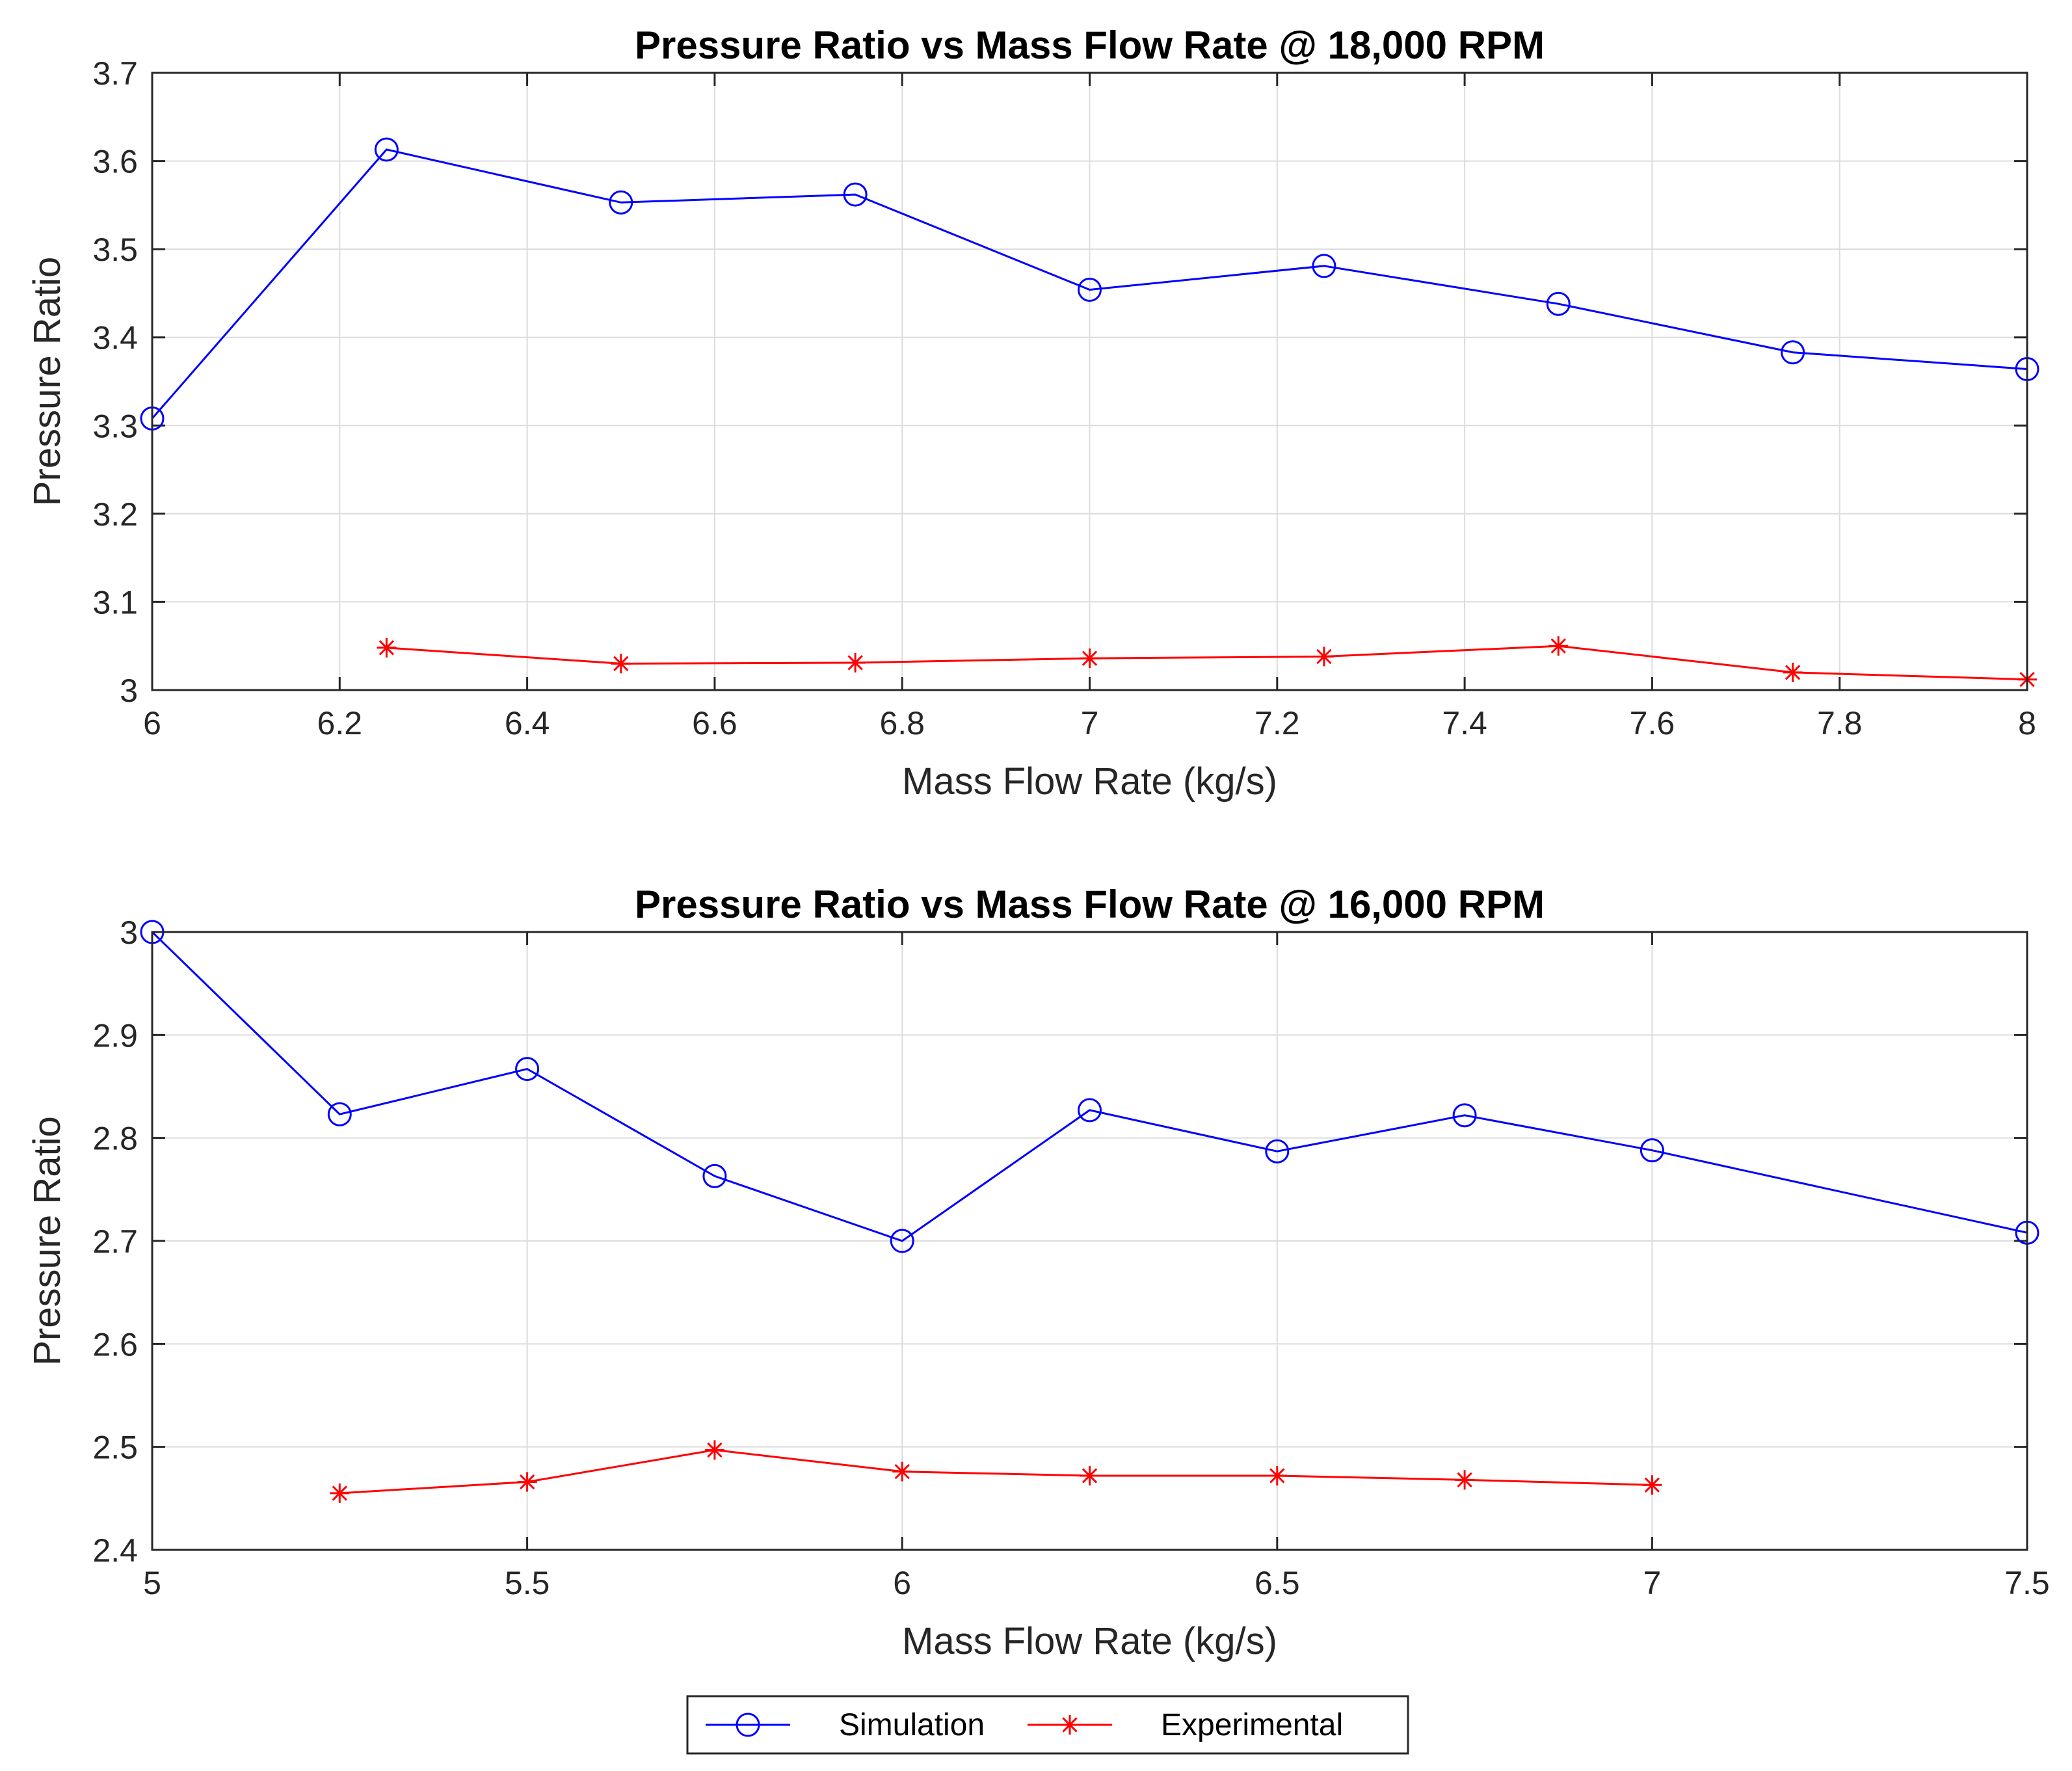 The width and height of the screenshot is (2072, 1771). I want to click on legend-asterisk-icon, so click(1070, 1725).